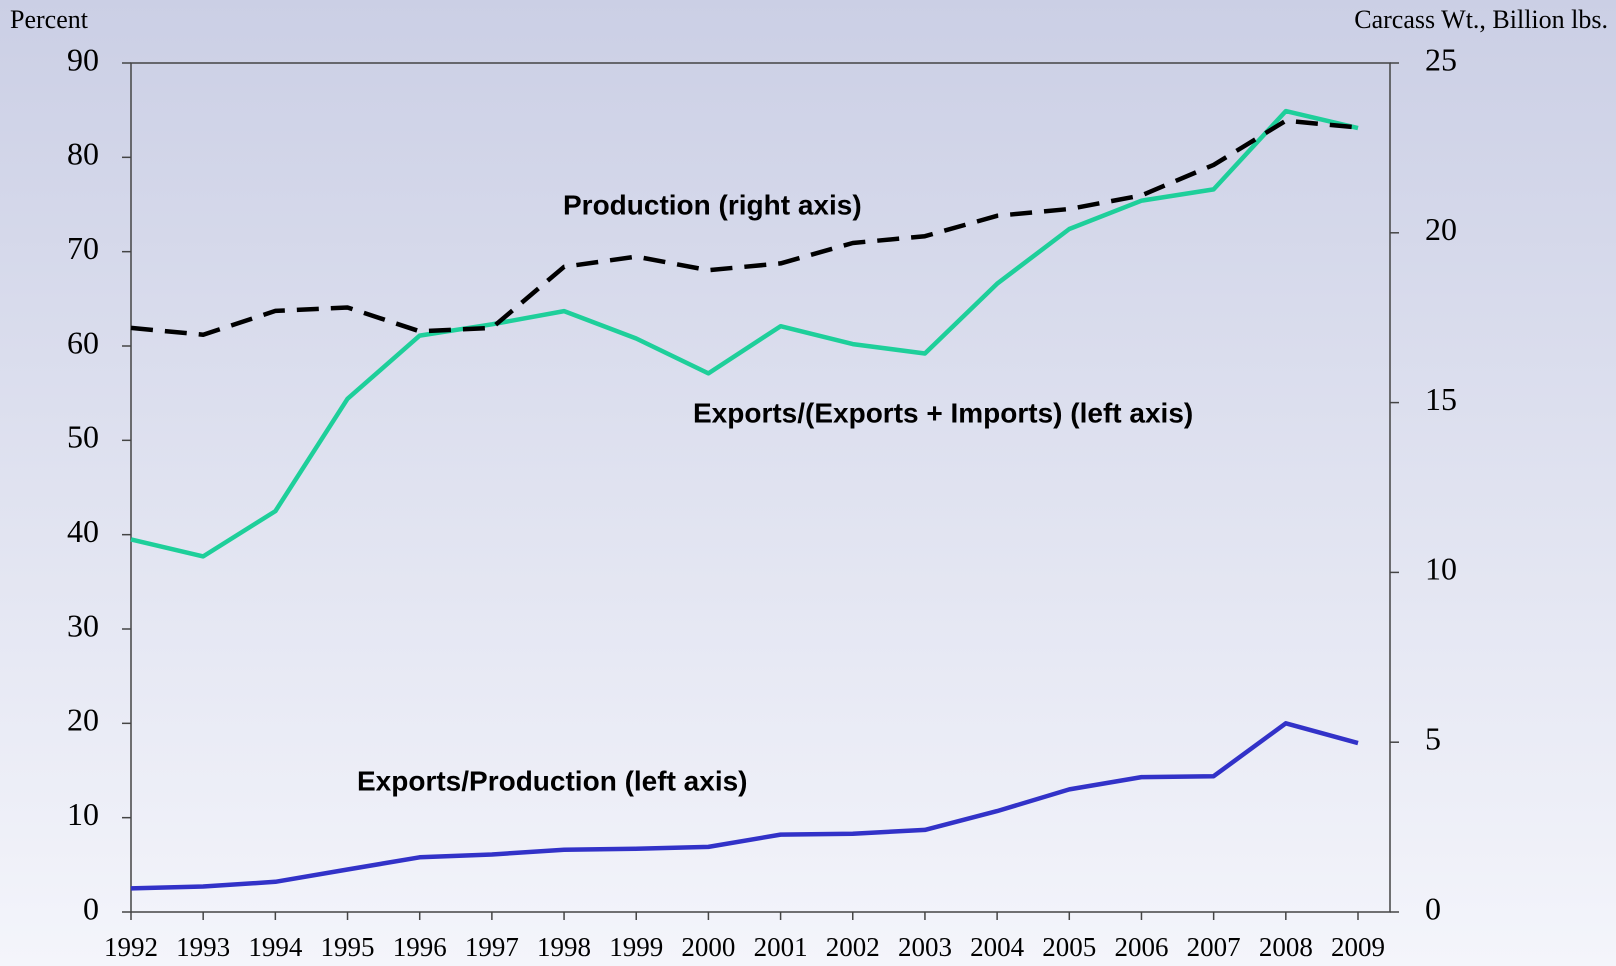  I want to click on x-tick-label: 2009, so click(1358, 947).